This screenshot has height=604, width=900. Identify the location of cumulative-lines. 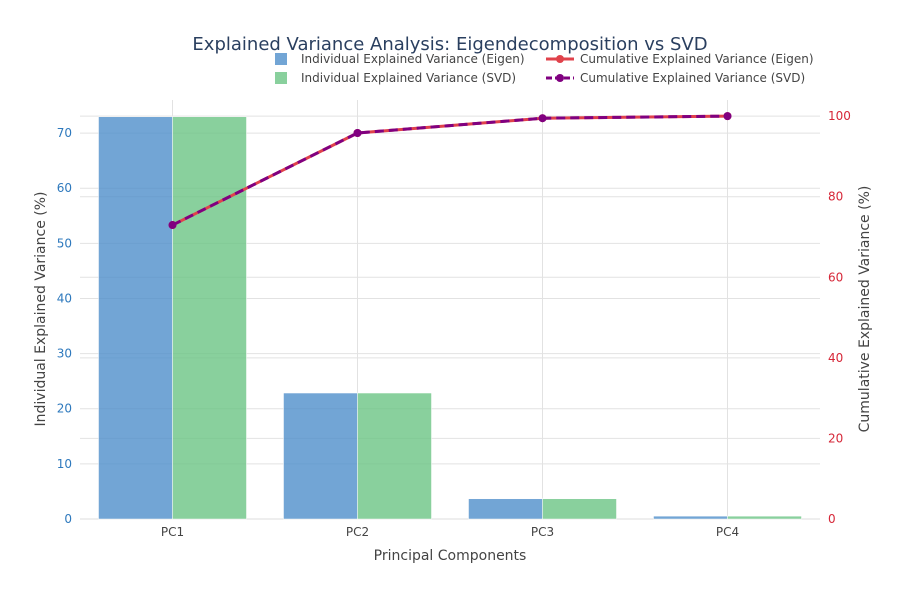
(450, 171).